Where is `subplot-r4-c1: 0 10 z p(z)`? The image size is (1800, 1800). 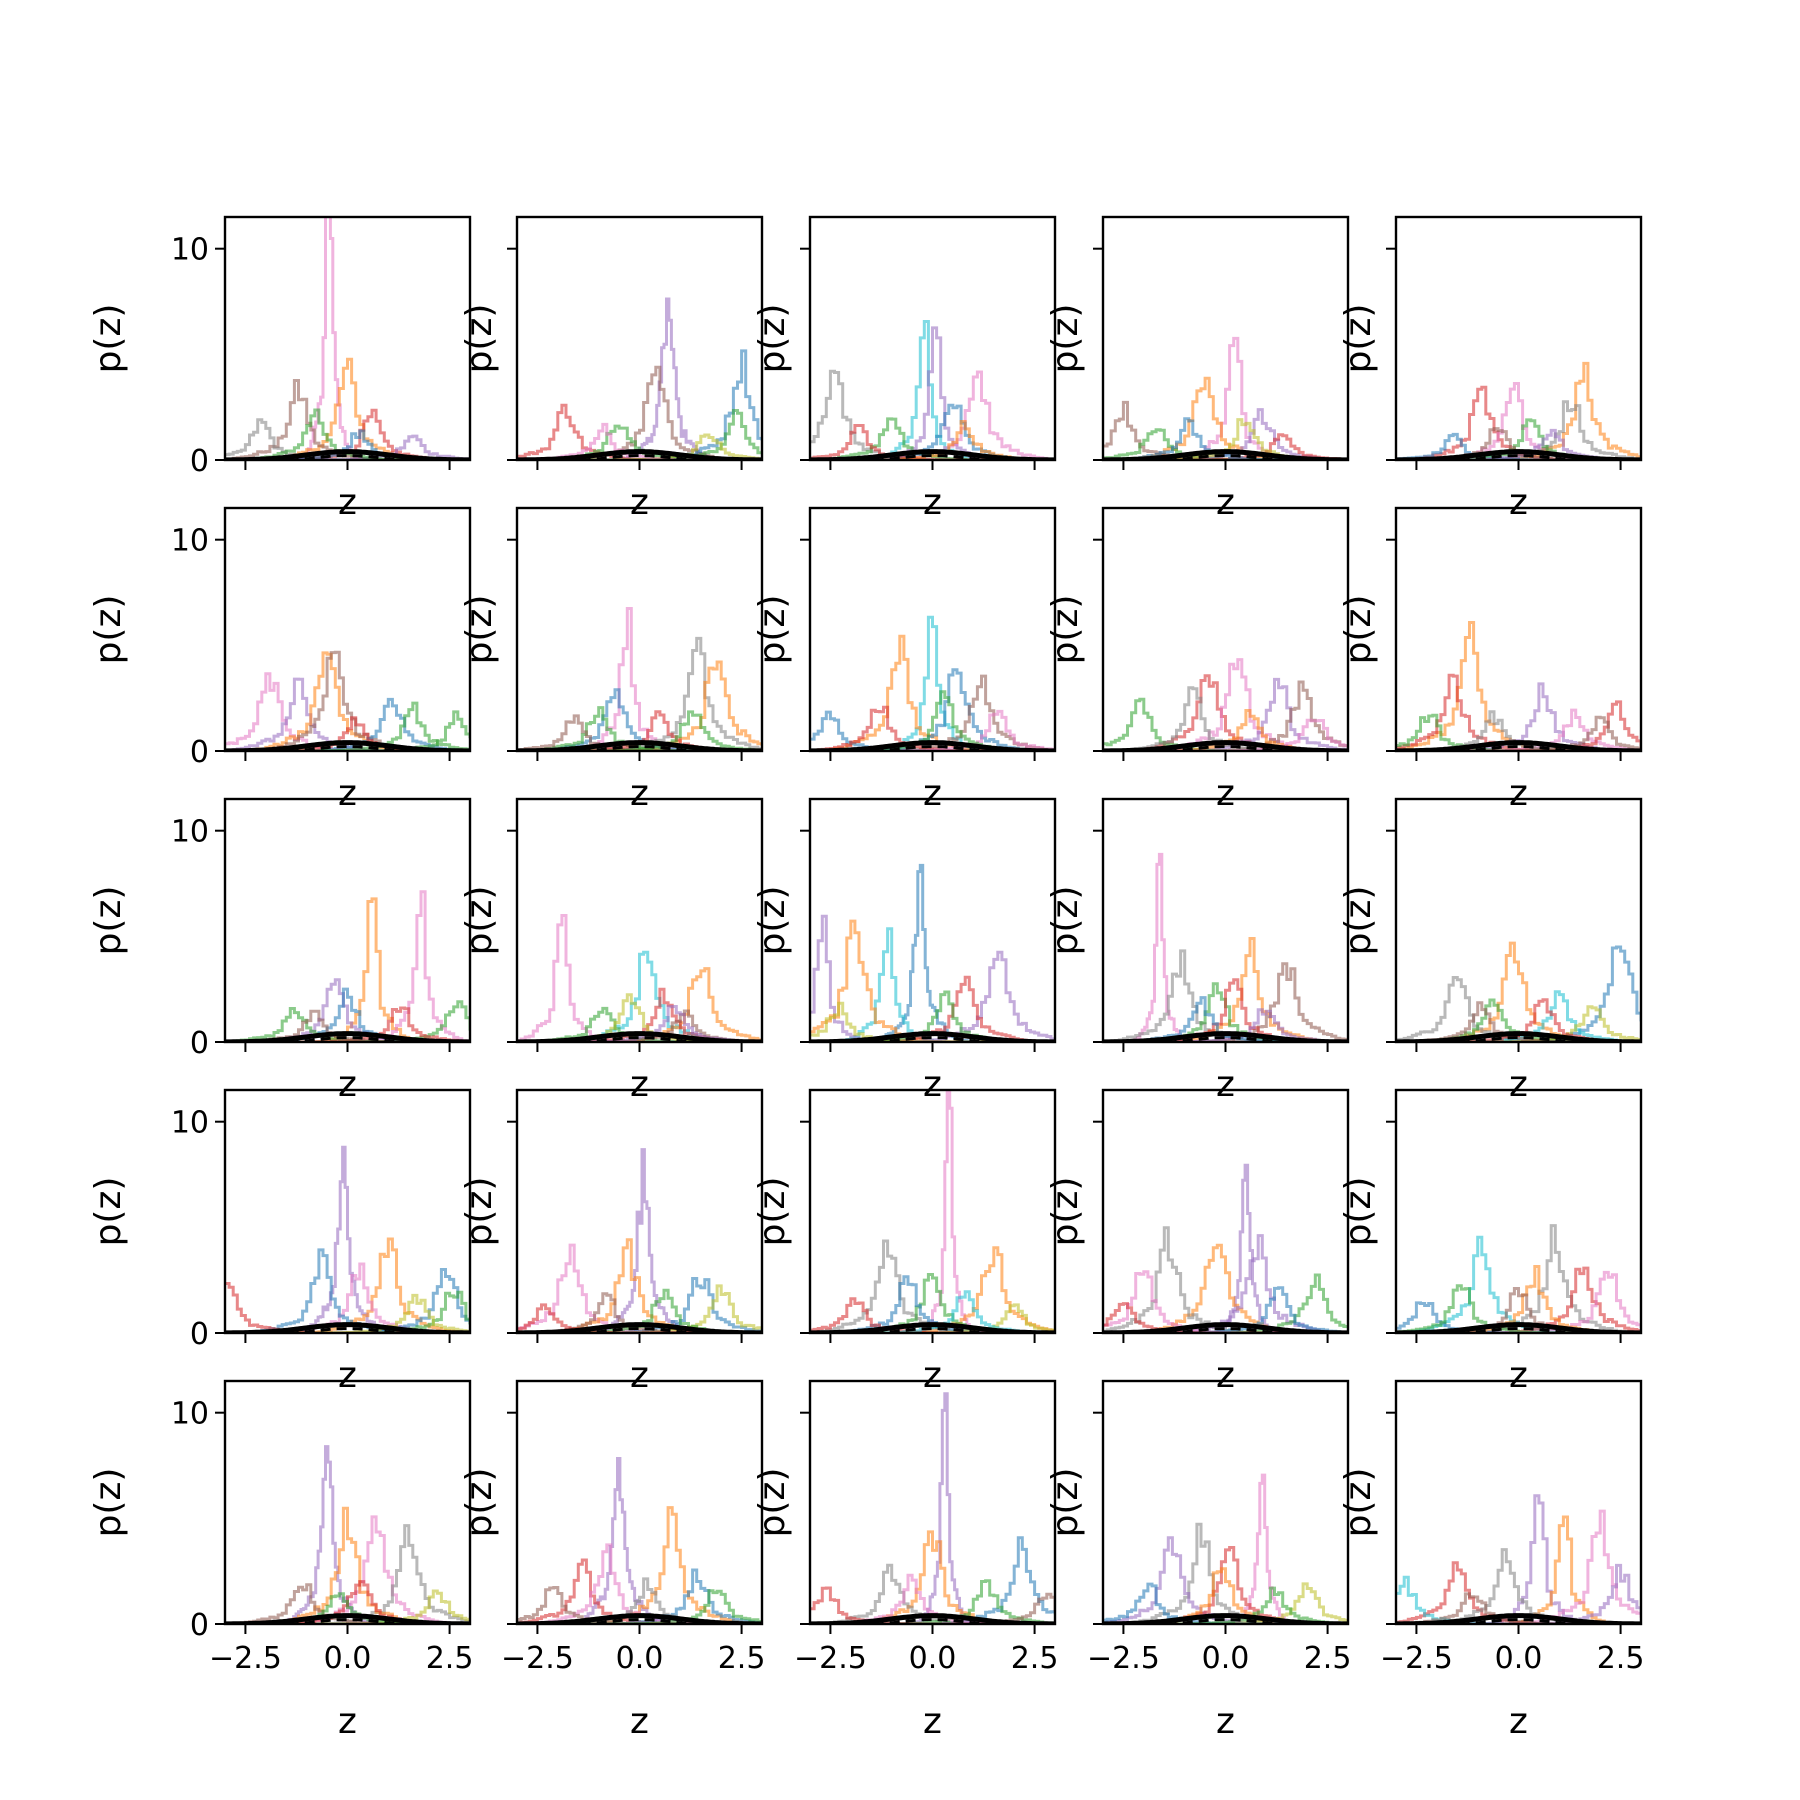
subplot-r4-c1: 0 10 z p(z) is located at coordinates (280, 1242).